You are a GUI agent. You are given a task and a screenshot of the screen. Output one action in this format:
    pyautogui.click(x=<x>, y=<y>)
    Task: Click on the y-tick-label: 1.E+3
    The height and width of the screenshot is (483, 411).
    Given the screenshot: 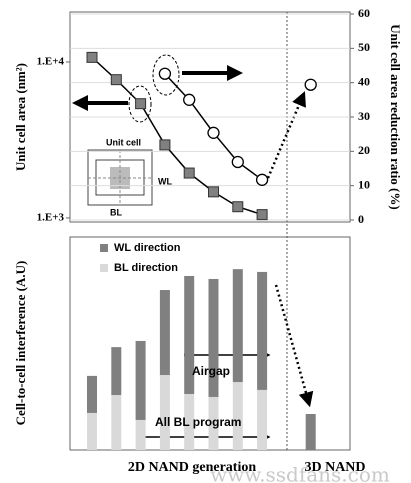 What is the action you would take?
    pyautogui.click(x=51, y=217)
    